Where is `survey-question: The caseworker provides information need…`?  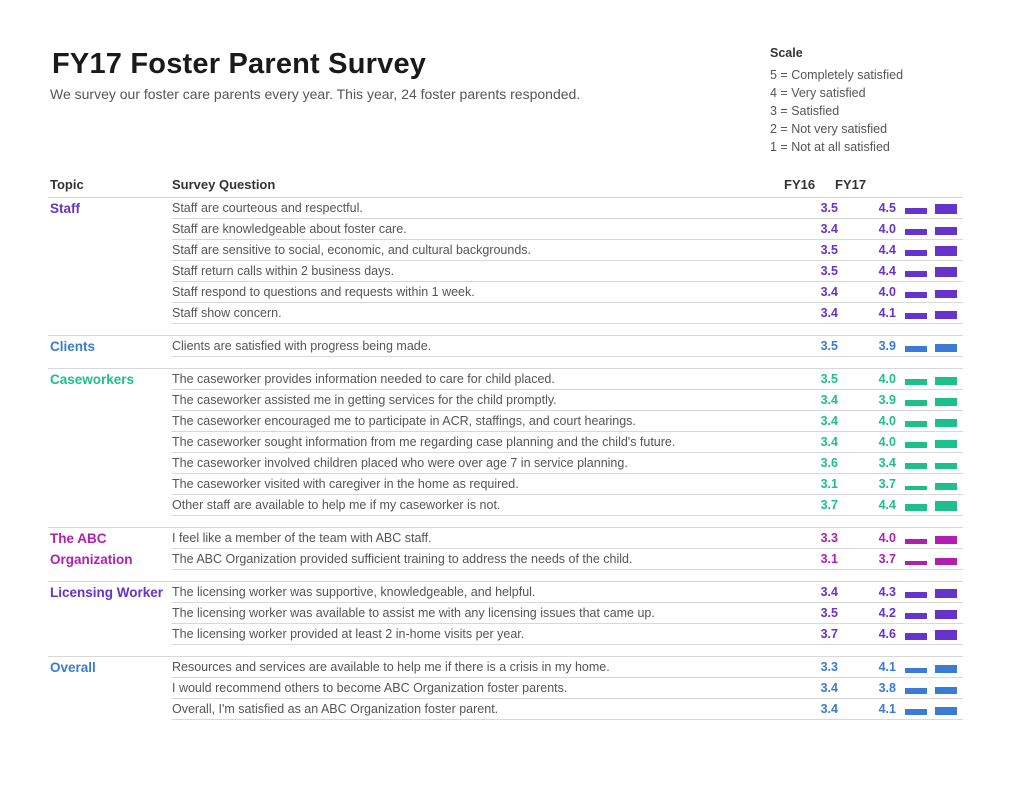 survey-question: The caseworker provides information need… is located at coordinates (363, 379).